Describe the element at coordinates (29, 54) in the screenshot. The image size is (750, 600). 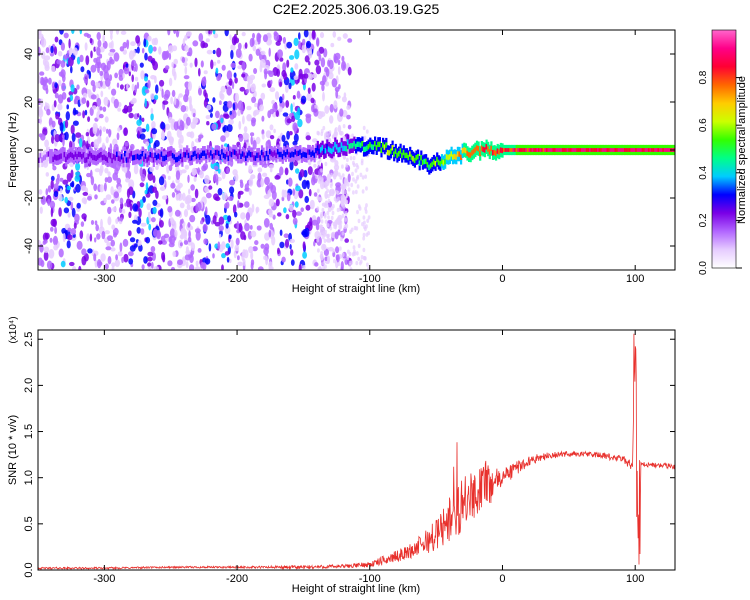
I see `y-tick-label: 40` at that location.